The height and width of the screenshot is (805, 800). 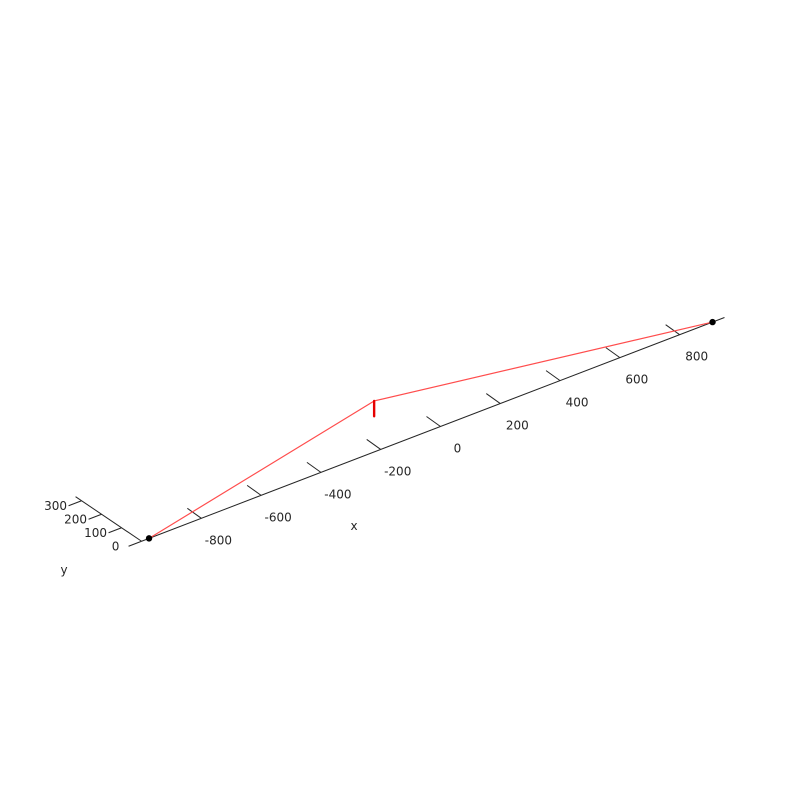 I want to click on y-tick-label: 0, so click(x=116, y=546).